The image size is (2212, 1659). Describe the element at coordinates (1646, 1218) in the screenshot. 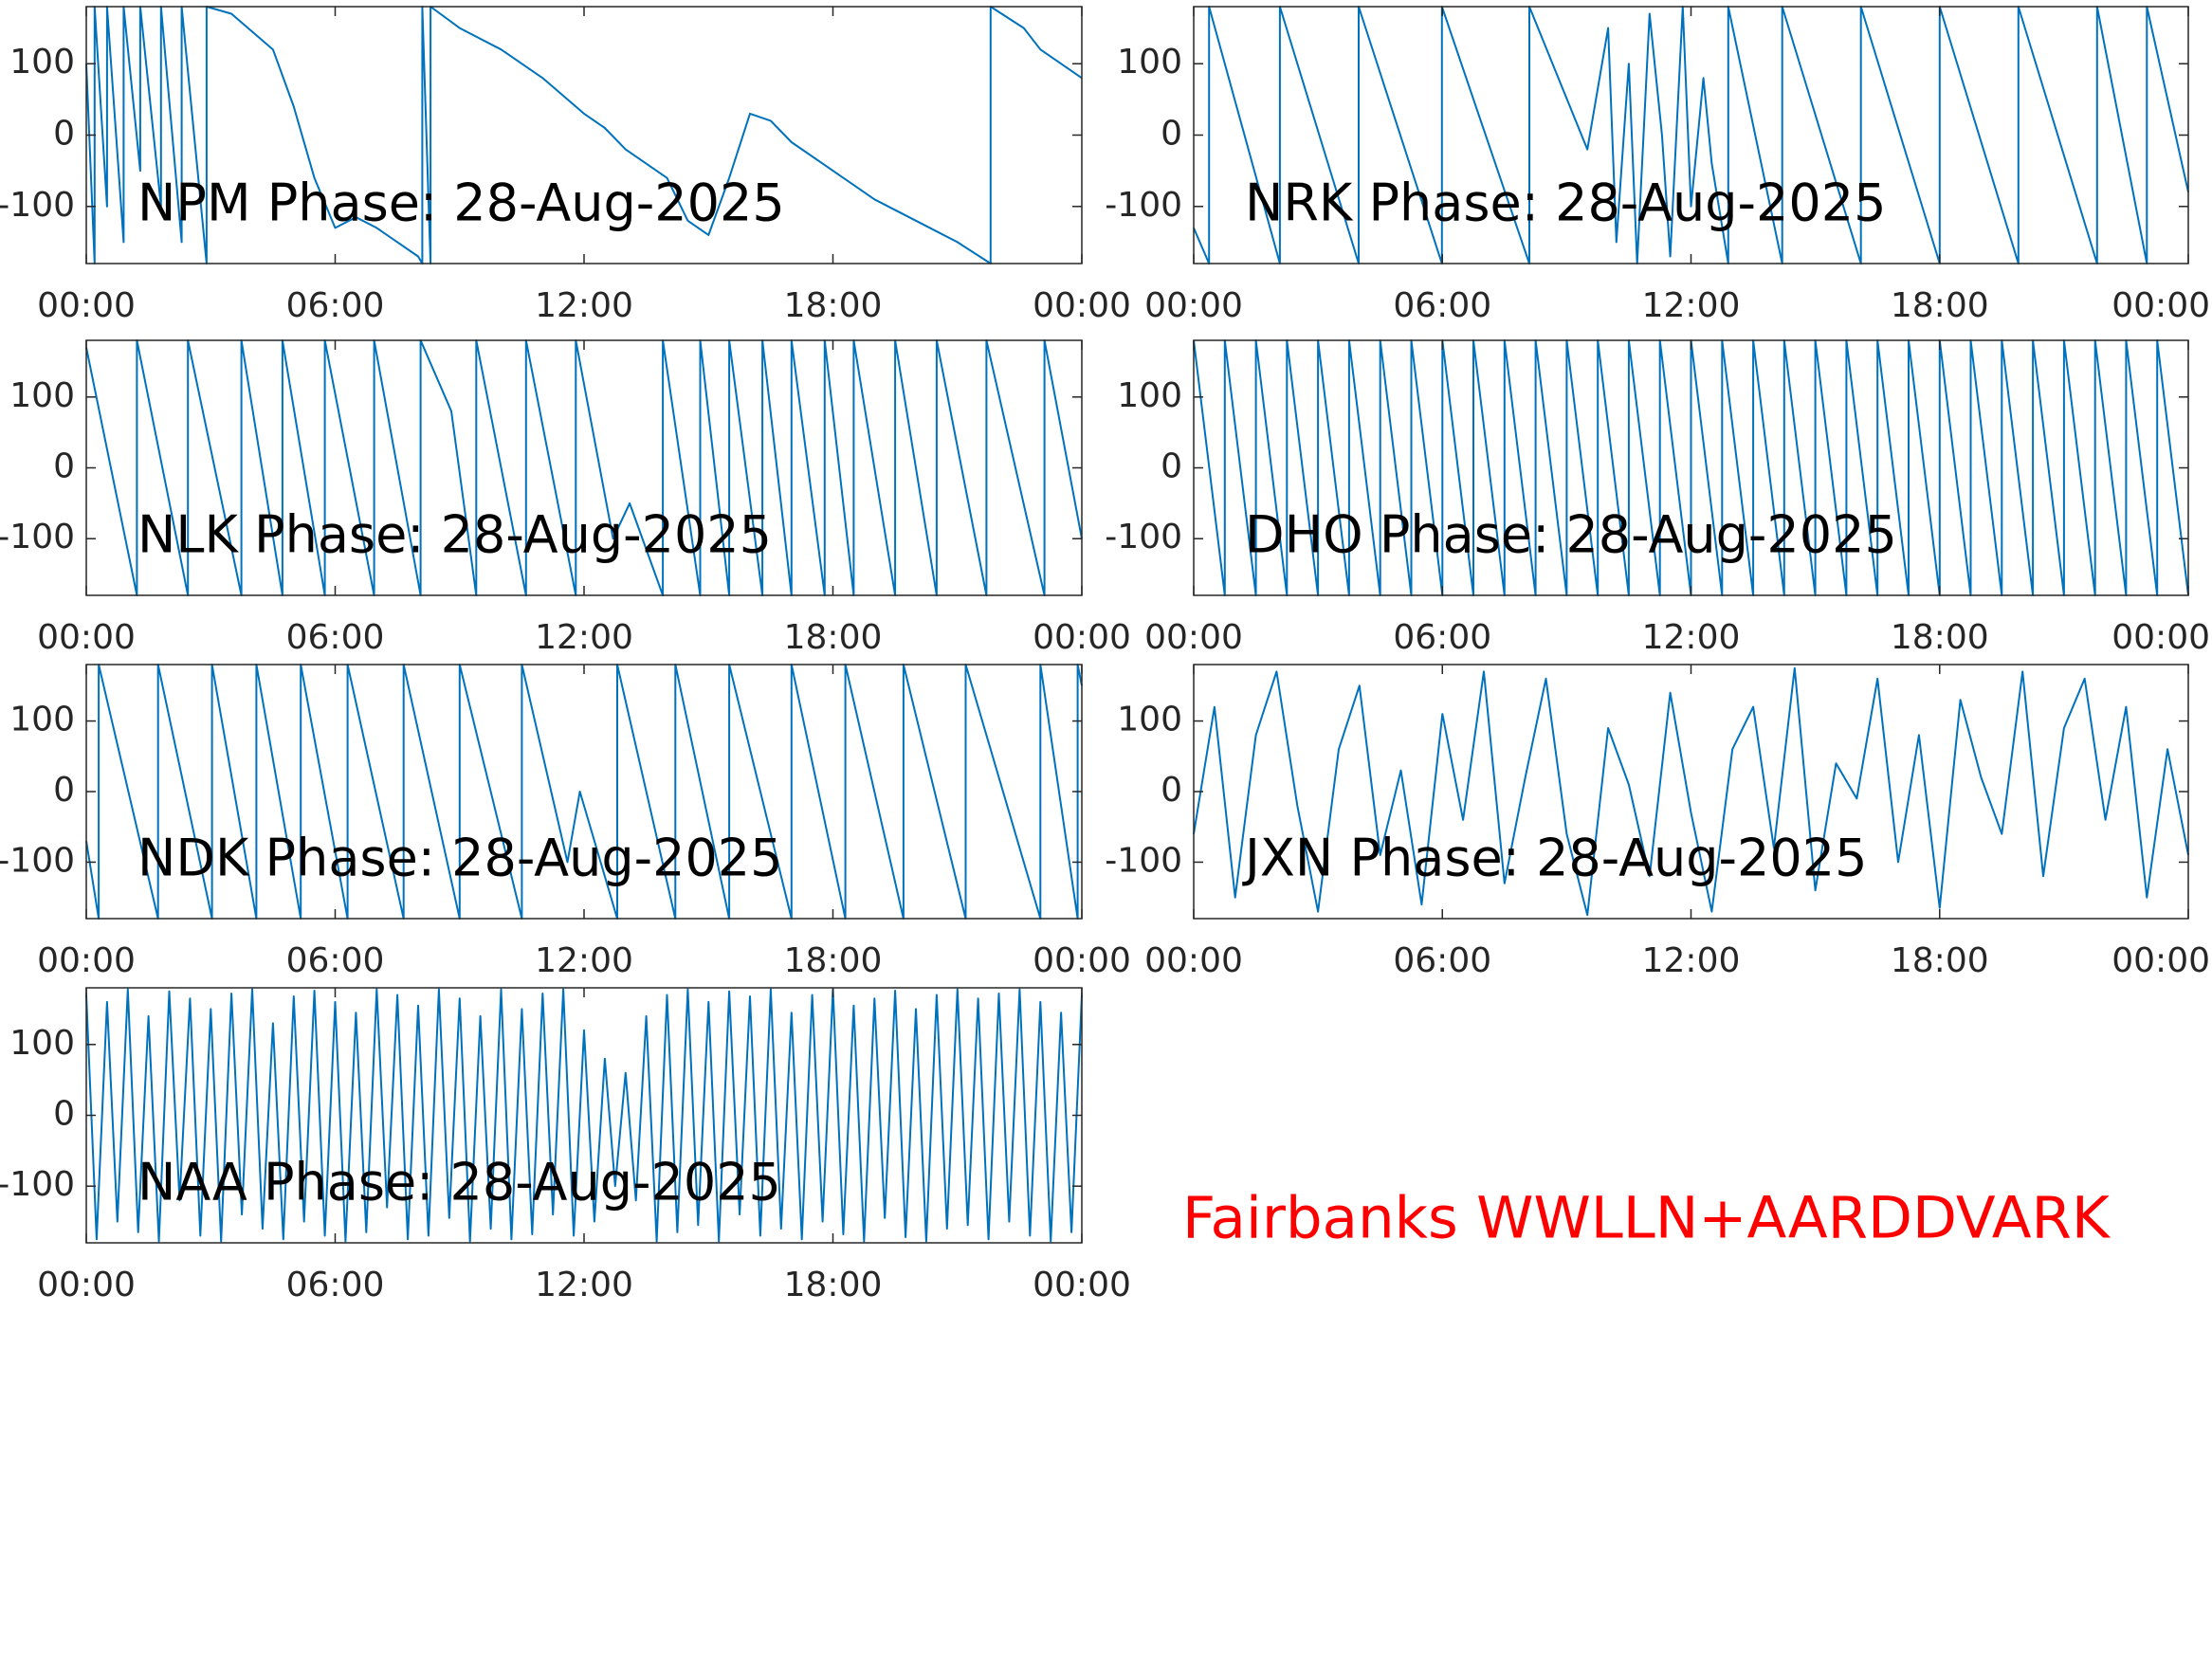

I see `annotation: Fairbanks WWLLN+AARDDVARK` at that location.